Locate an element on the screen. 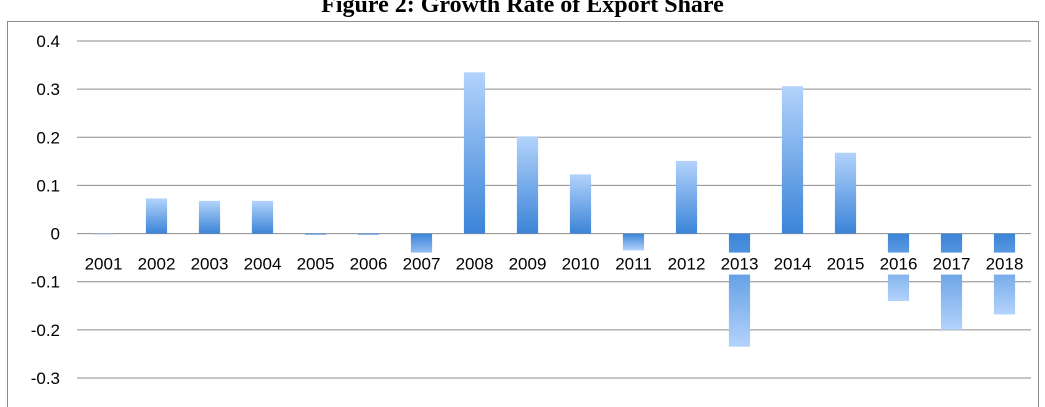 This screenshot has width=1045, height=407. bar-2004 is located at coordinates (262, 217).